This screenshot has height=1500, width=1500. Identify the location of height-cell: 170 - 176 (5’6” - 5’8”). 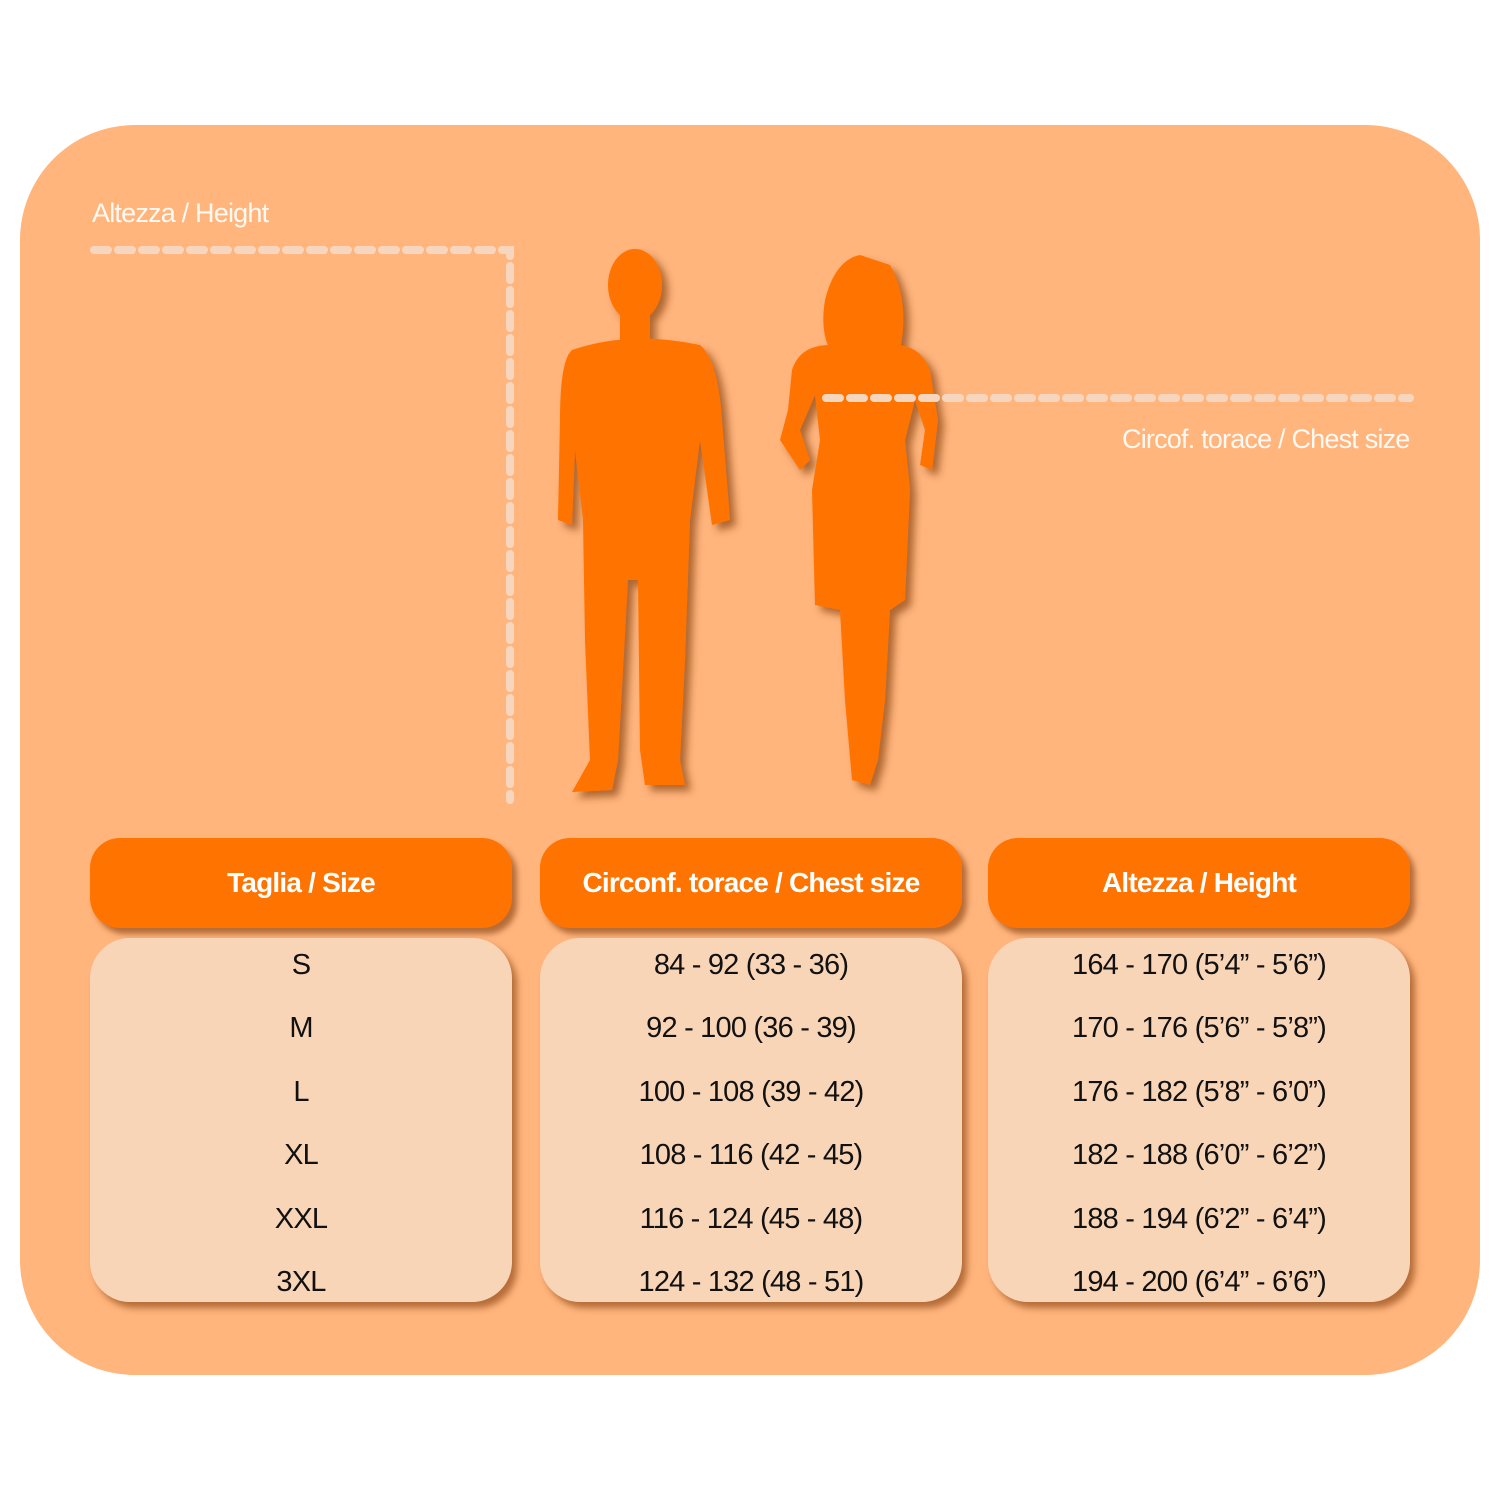
(1199, 1028).